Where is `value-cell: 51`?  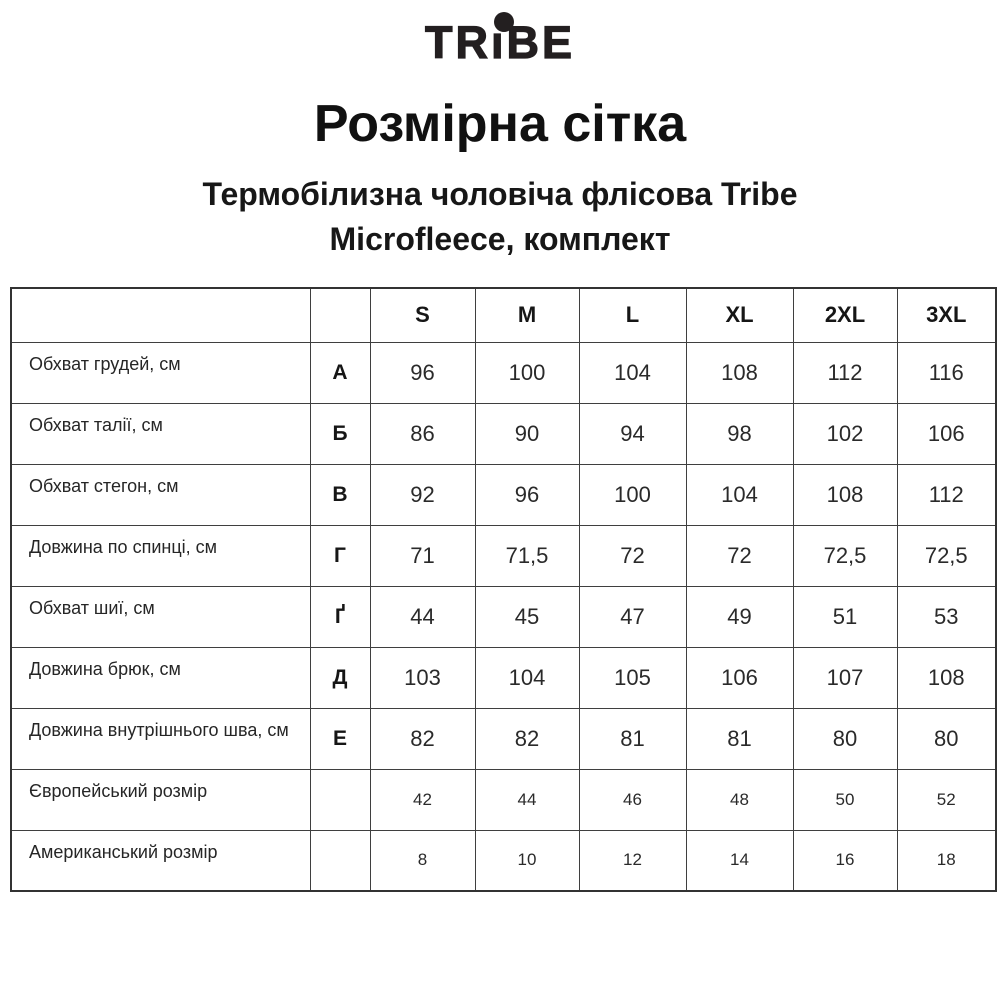 value-cell: 51 is located at coordinates (845, 616).